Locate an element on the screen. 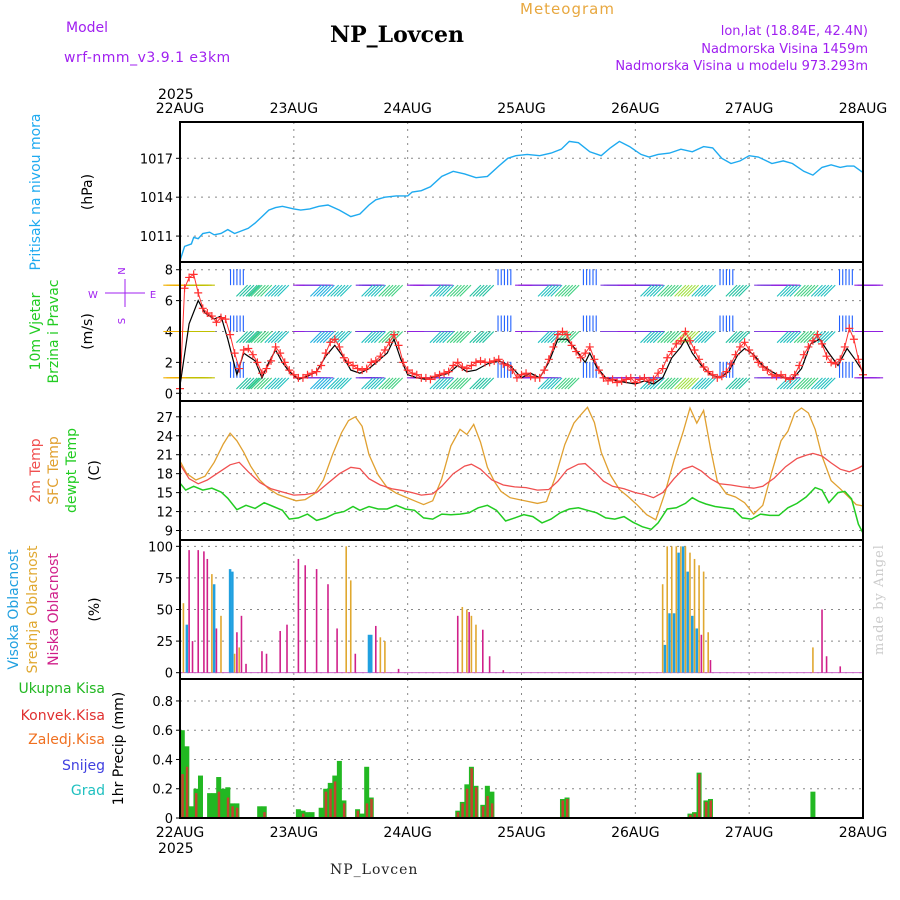 This screenshot has width=900, height=900. wind-speed-line is located at coordinates (521, 342).